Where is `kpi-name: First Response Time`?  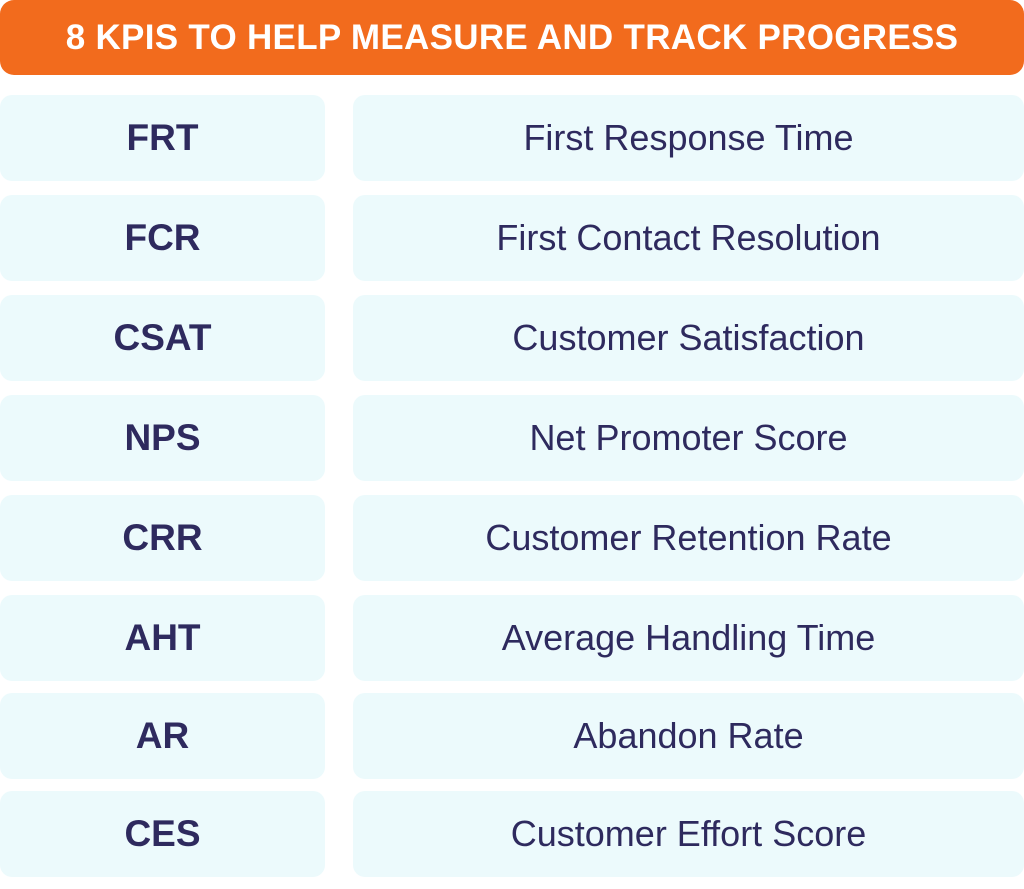 kpi-name: First Response Time is located at coordinates (688, 138).